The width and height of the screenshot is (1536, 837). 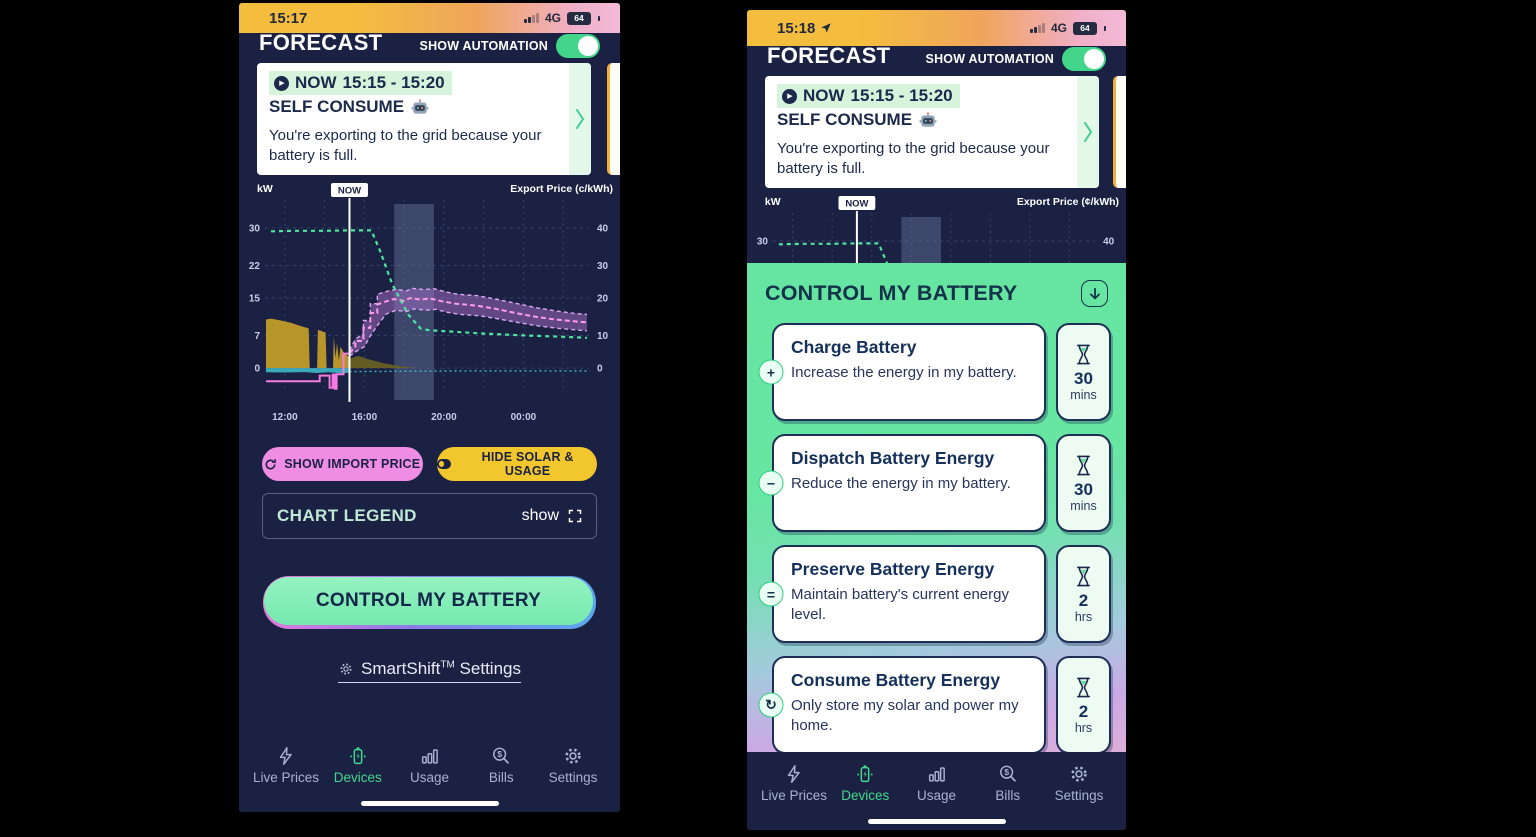 I want to click on svg-text: 16:00, so click(x=365, y=417).